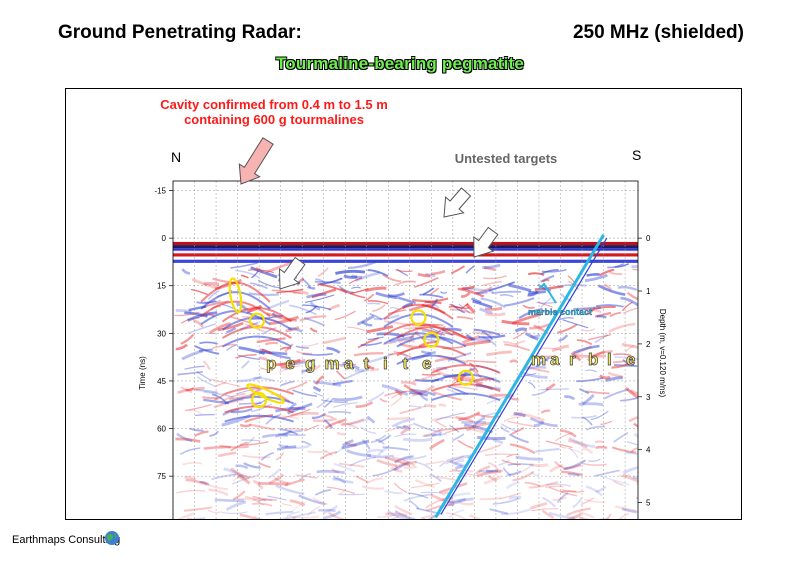 This screenshot has height=565, width=800. I want to click on marble-contact-pointer-head, so click(543, 287).